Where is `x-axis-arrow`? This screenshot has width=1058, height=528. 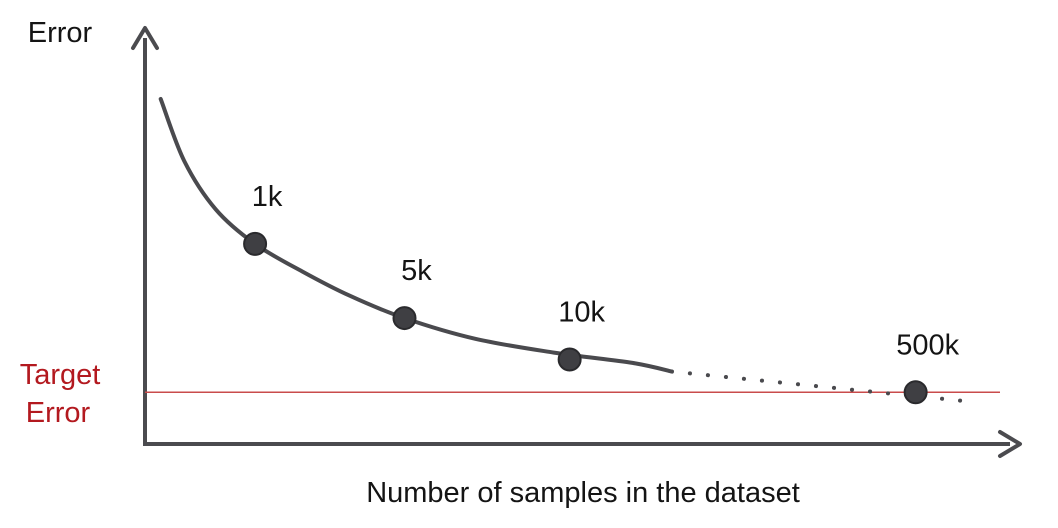
x-axis-arrow is located at coordinates (1010, 444).